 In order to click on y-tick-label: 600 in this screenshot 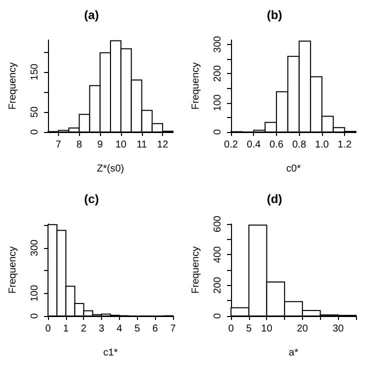, I will do `click(218, 223)`.